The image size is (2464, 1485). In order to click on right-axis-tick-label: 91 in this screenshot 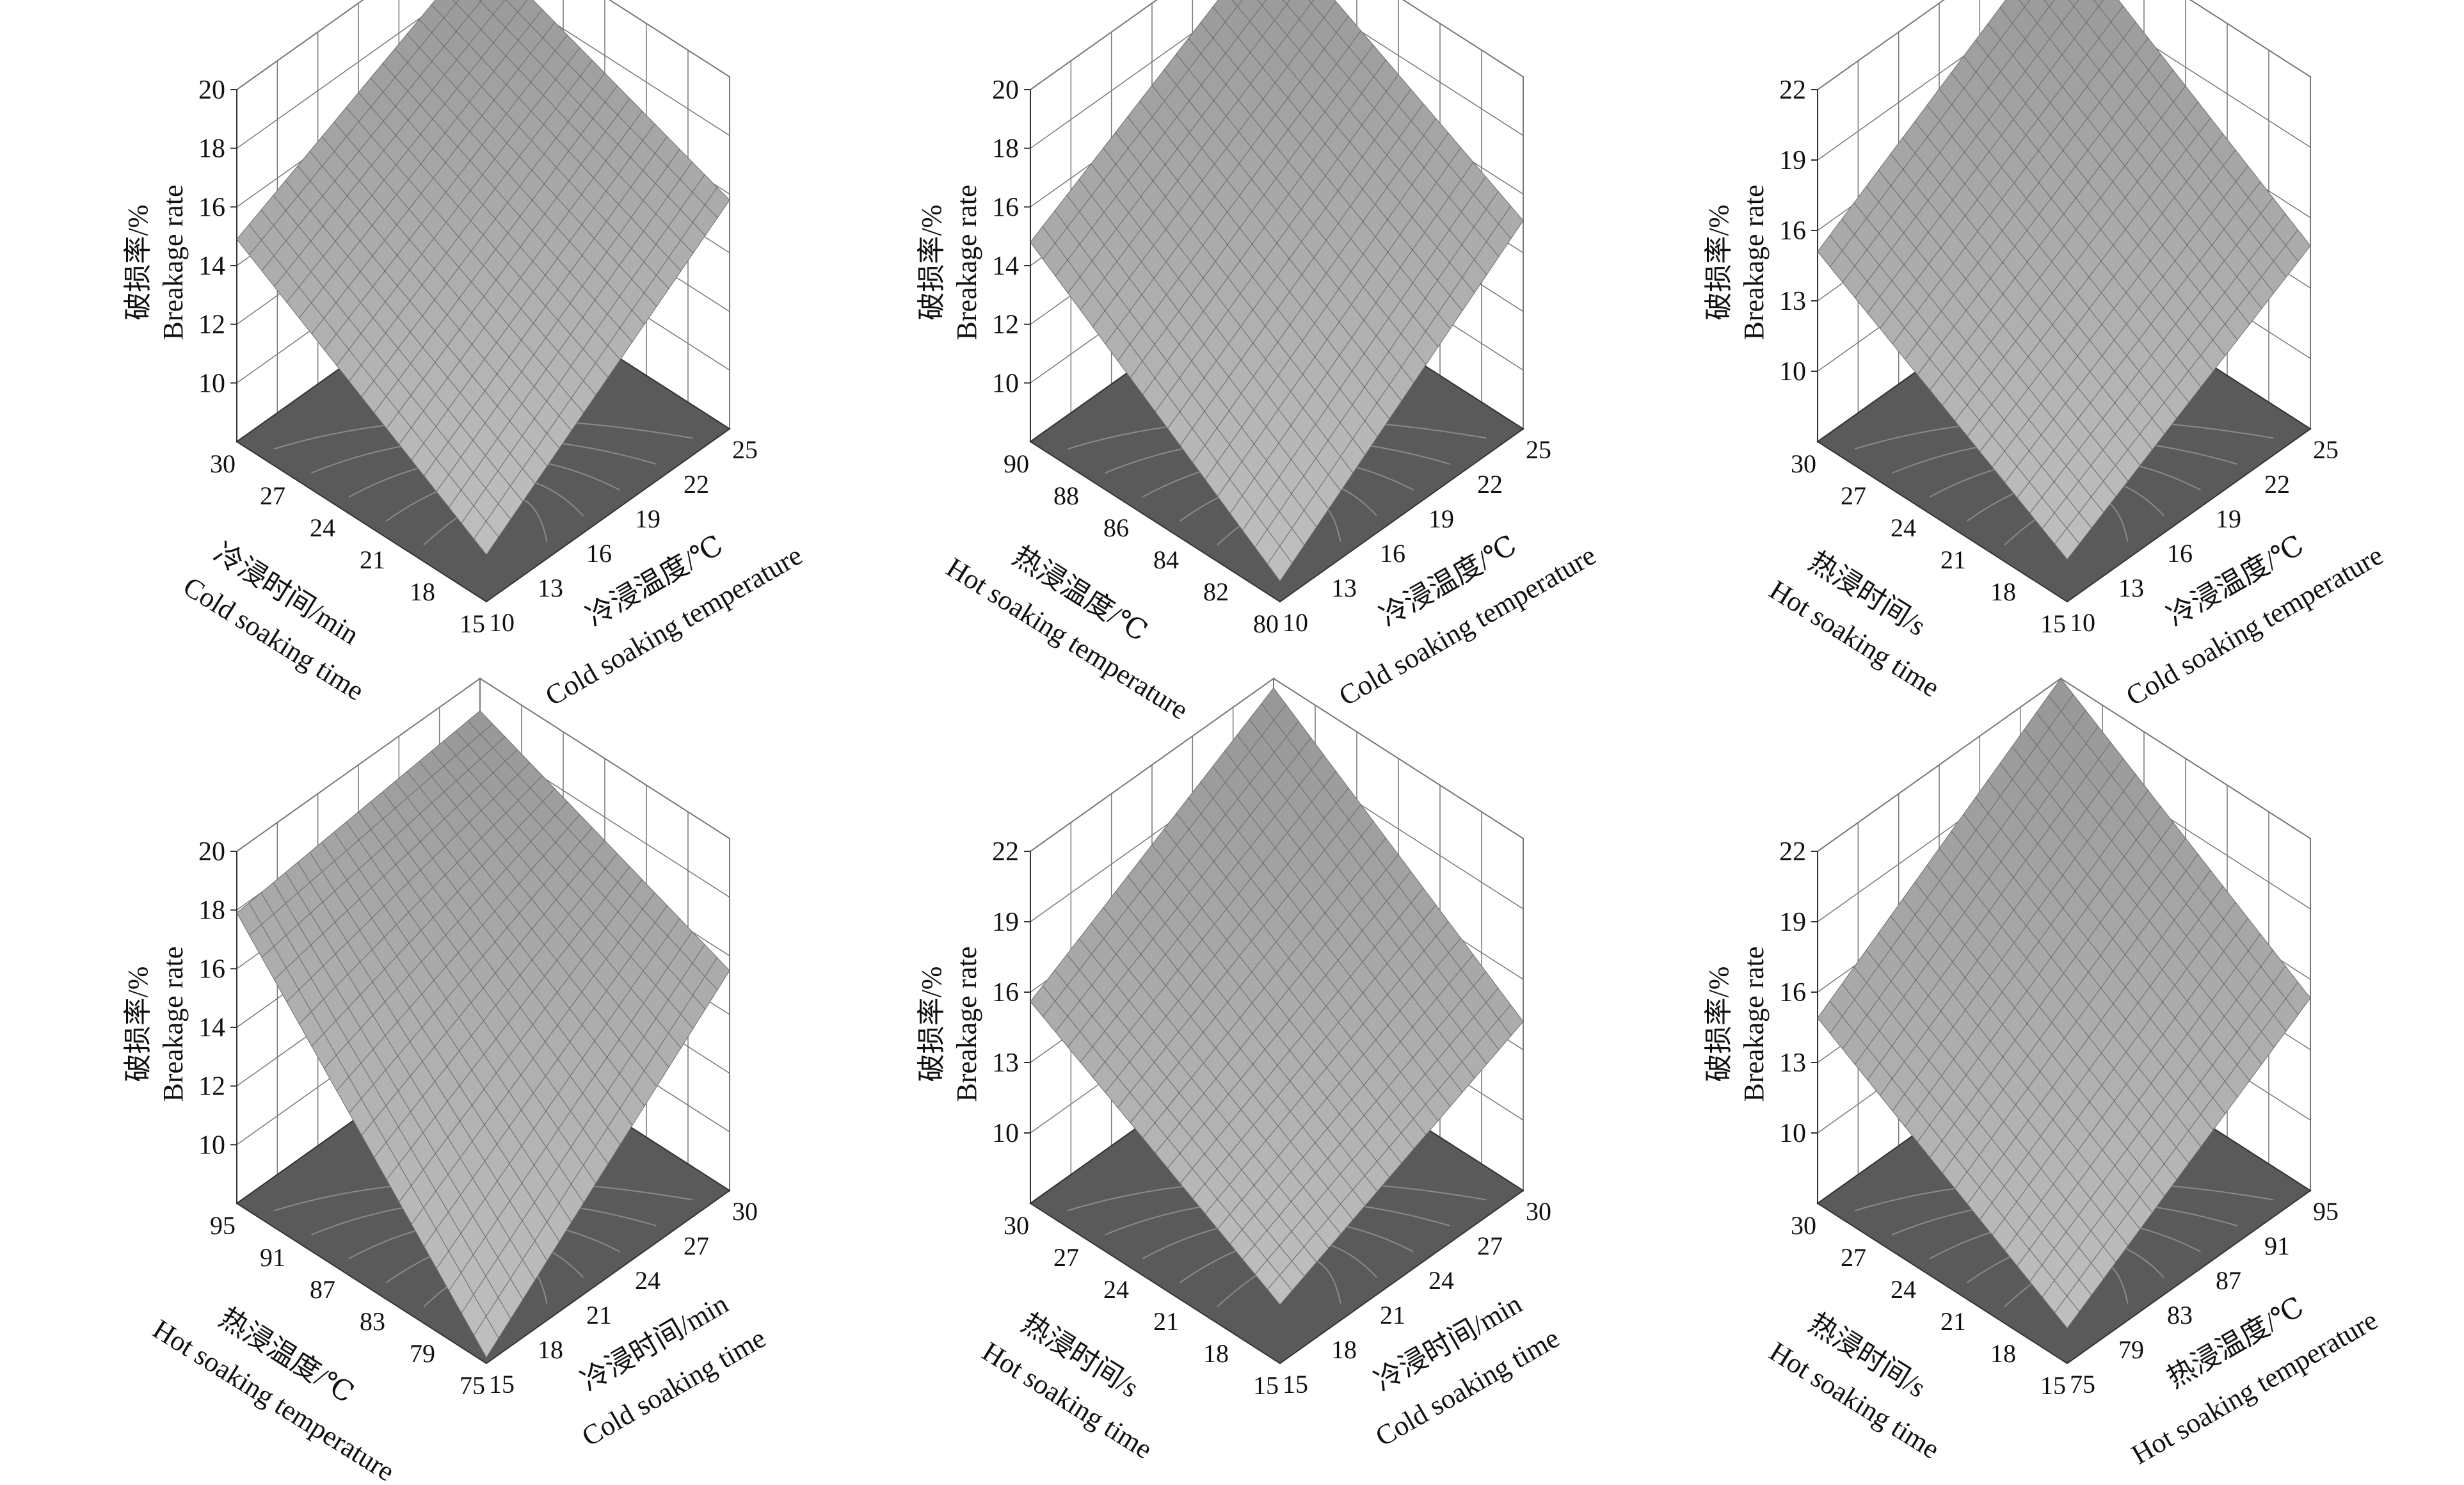, I will do `click(2277, 1246)`.